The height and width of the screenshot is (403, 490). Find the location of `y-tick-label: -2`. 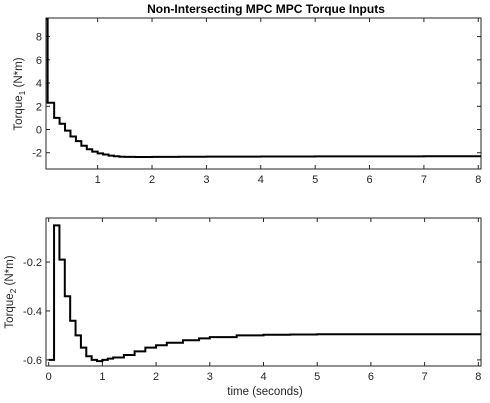

y-tick-label: -2 is located at coordinates (37, 154).